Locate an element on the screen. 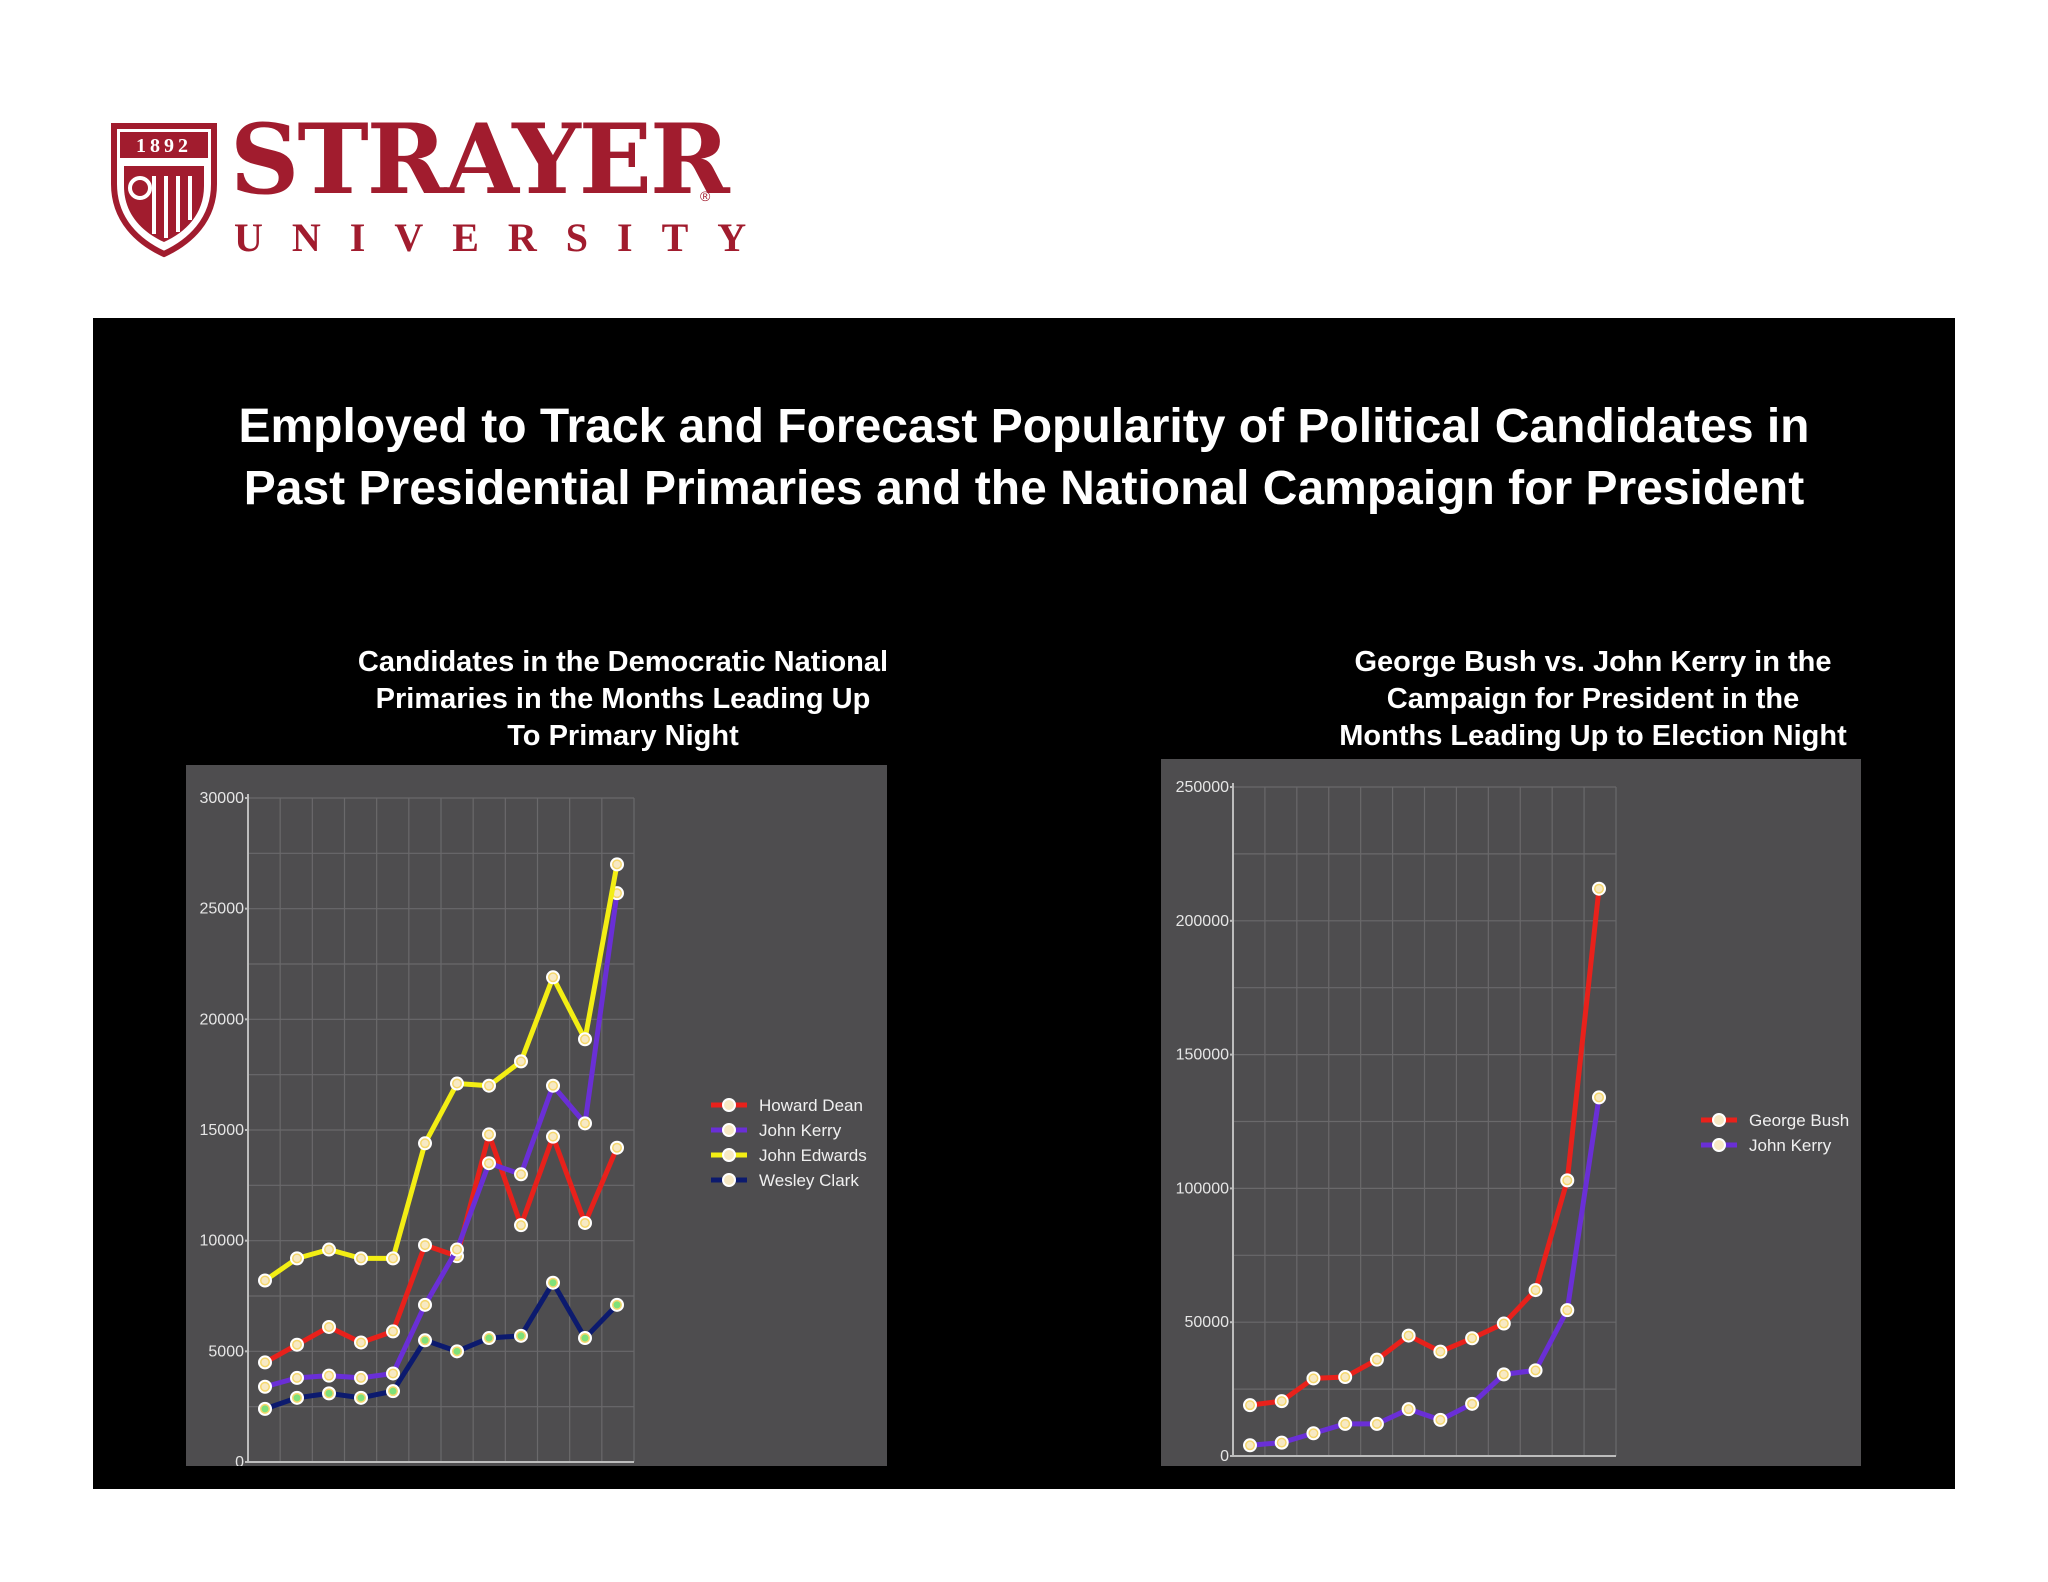 The height and width of the screenshot is (1582, 2048). legend-label: Howard Dean is located at coordinates (811, 1105).